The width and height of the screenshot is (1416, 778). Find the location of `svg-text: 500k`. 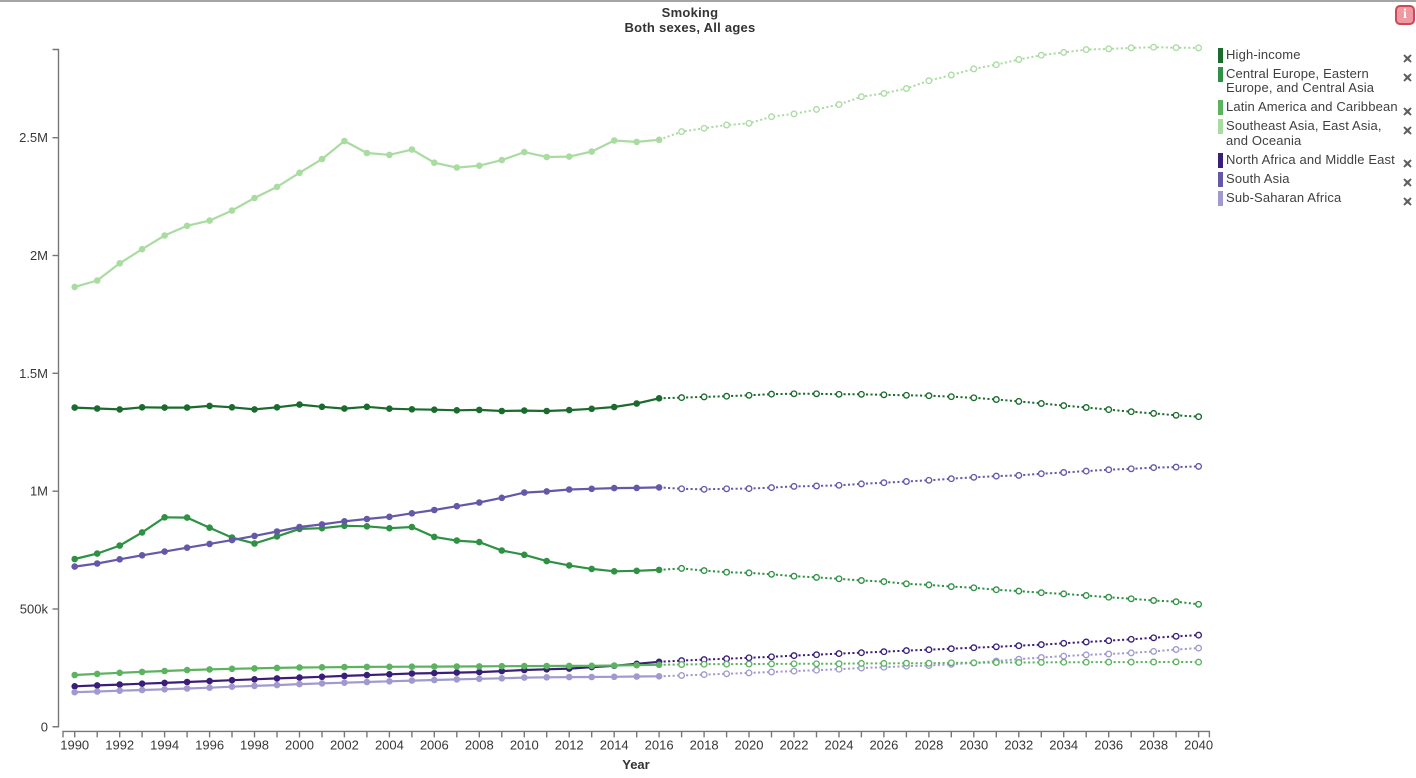

svg-text: 500k is located at coordinates (34, 609).